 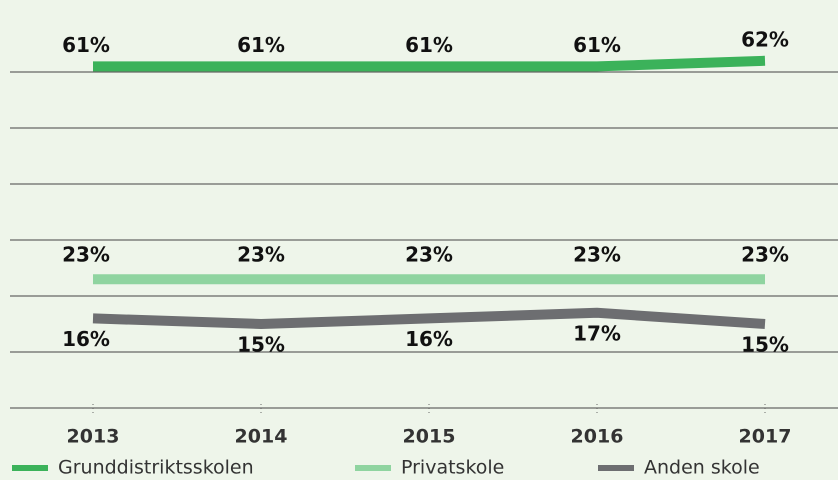 What do you see at coordinates (597, 333) in the screenshot?
I see `data-label: 17%` at bounding box center [597, 333].